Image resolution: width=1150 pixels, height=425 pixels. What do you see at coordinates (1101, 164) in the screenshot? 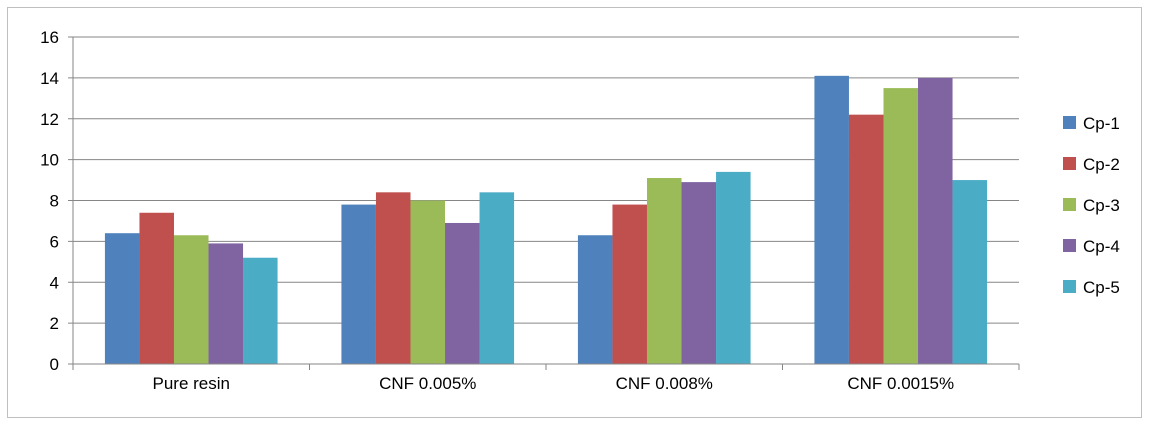
I see `legend-label: Cp-2` at bounding box center [1101, 164].